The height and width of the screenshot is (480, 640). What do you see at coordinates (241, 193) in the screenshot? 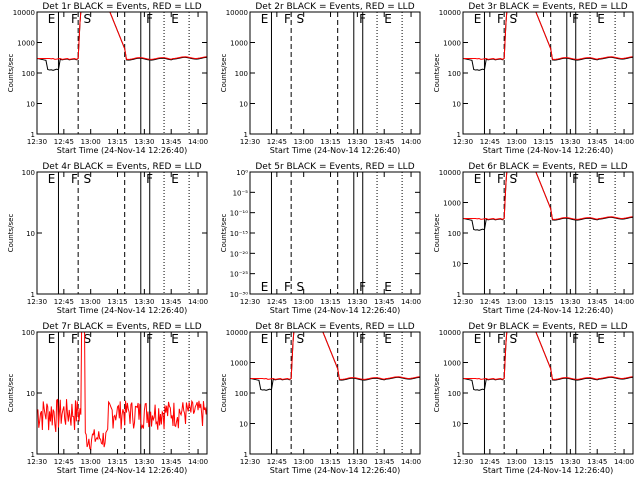
I see `y-tick-label: 10⁻⁵` at bounding box center [241, 193].